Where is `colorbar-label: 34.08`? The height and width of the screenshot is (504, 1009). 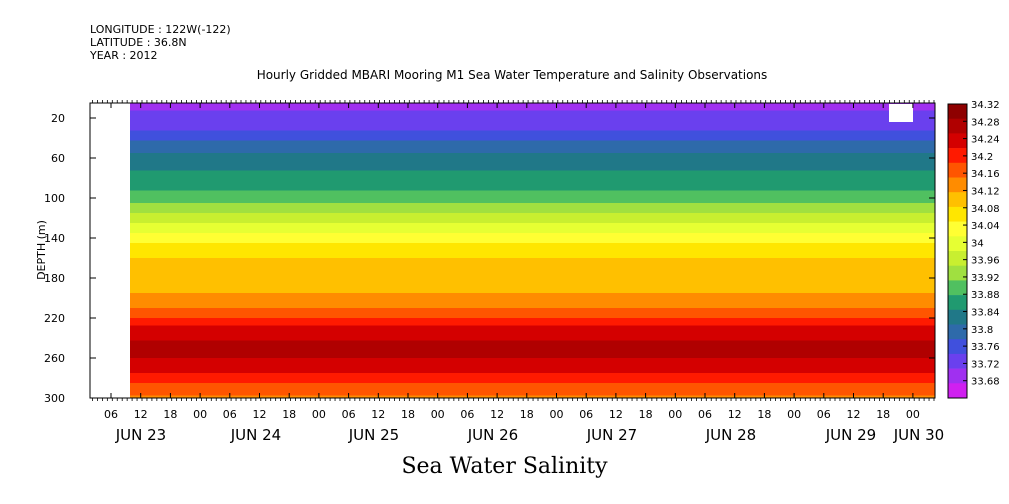
colorbar-label: 34.08 is located at coordinates (985, 209).